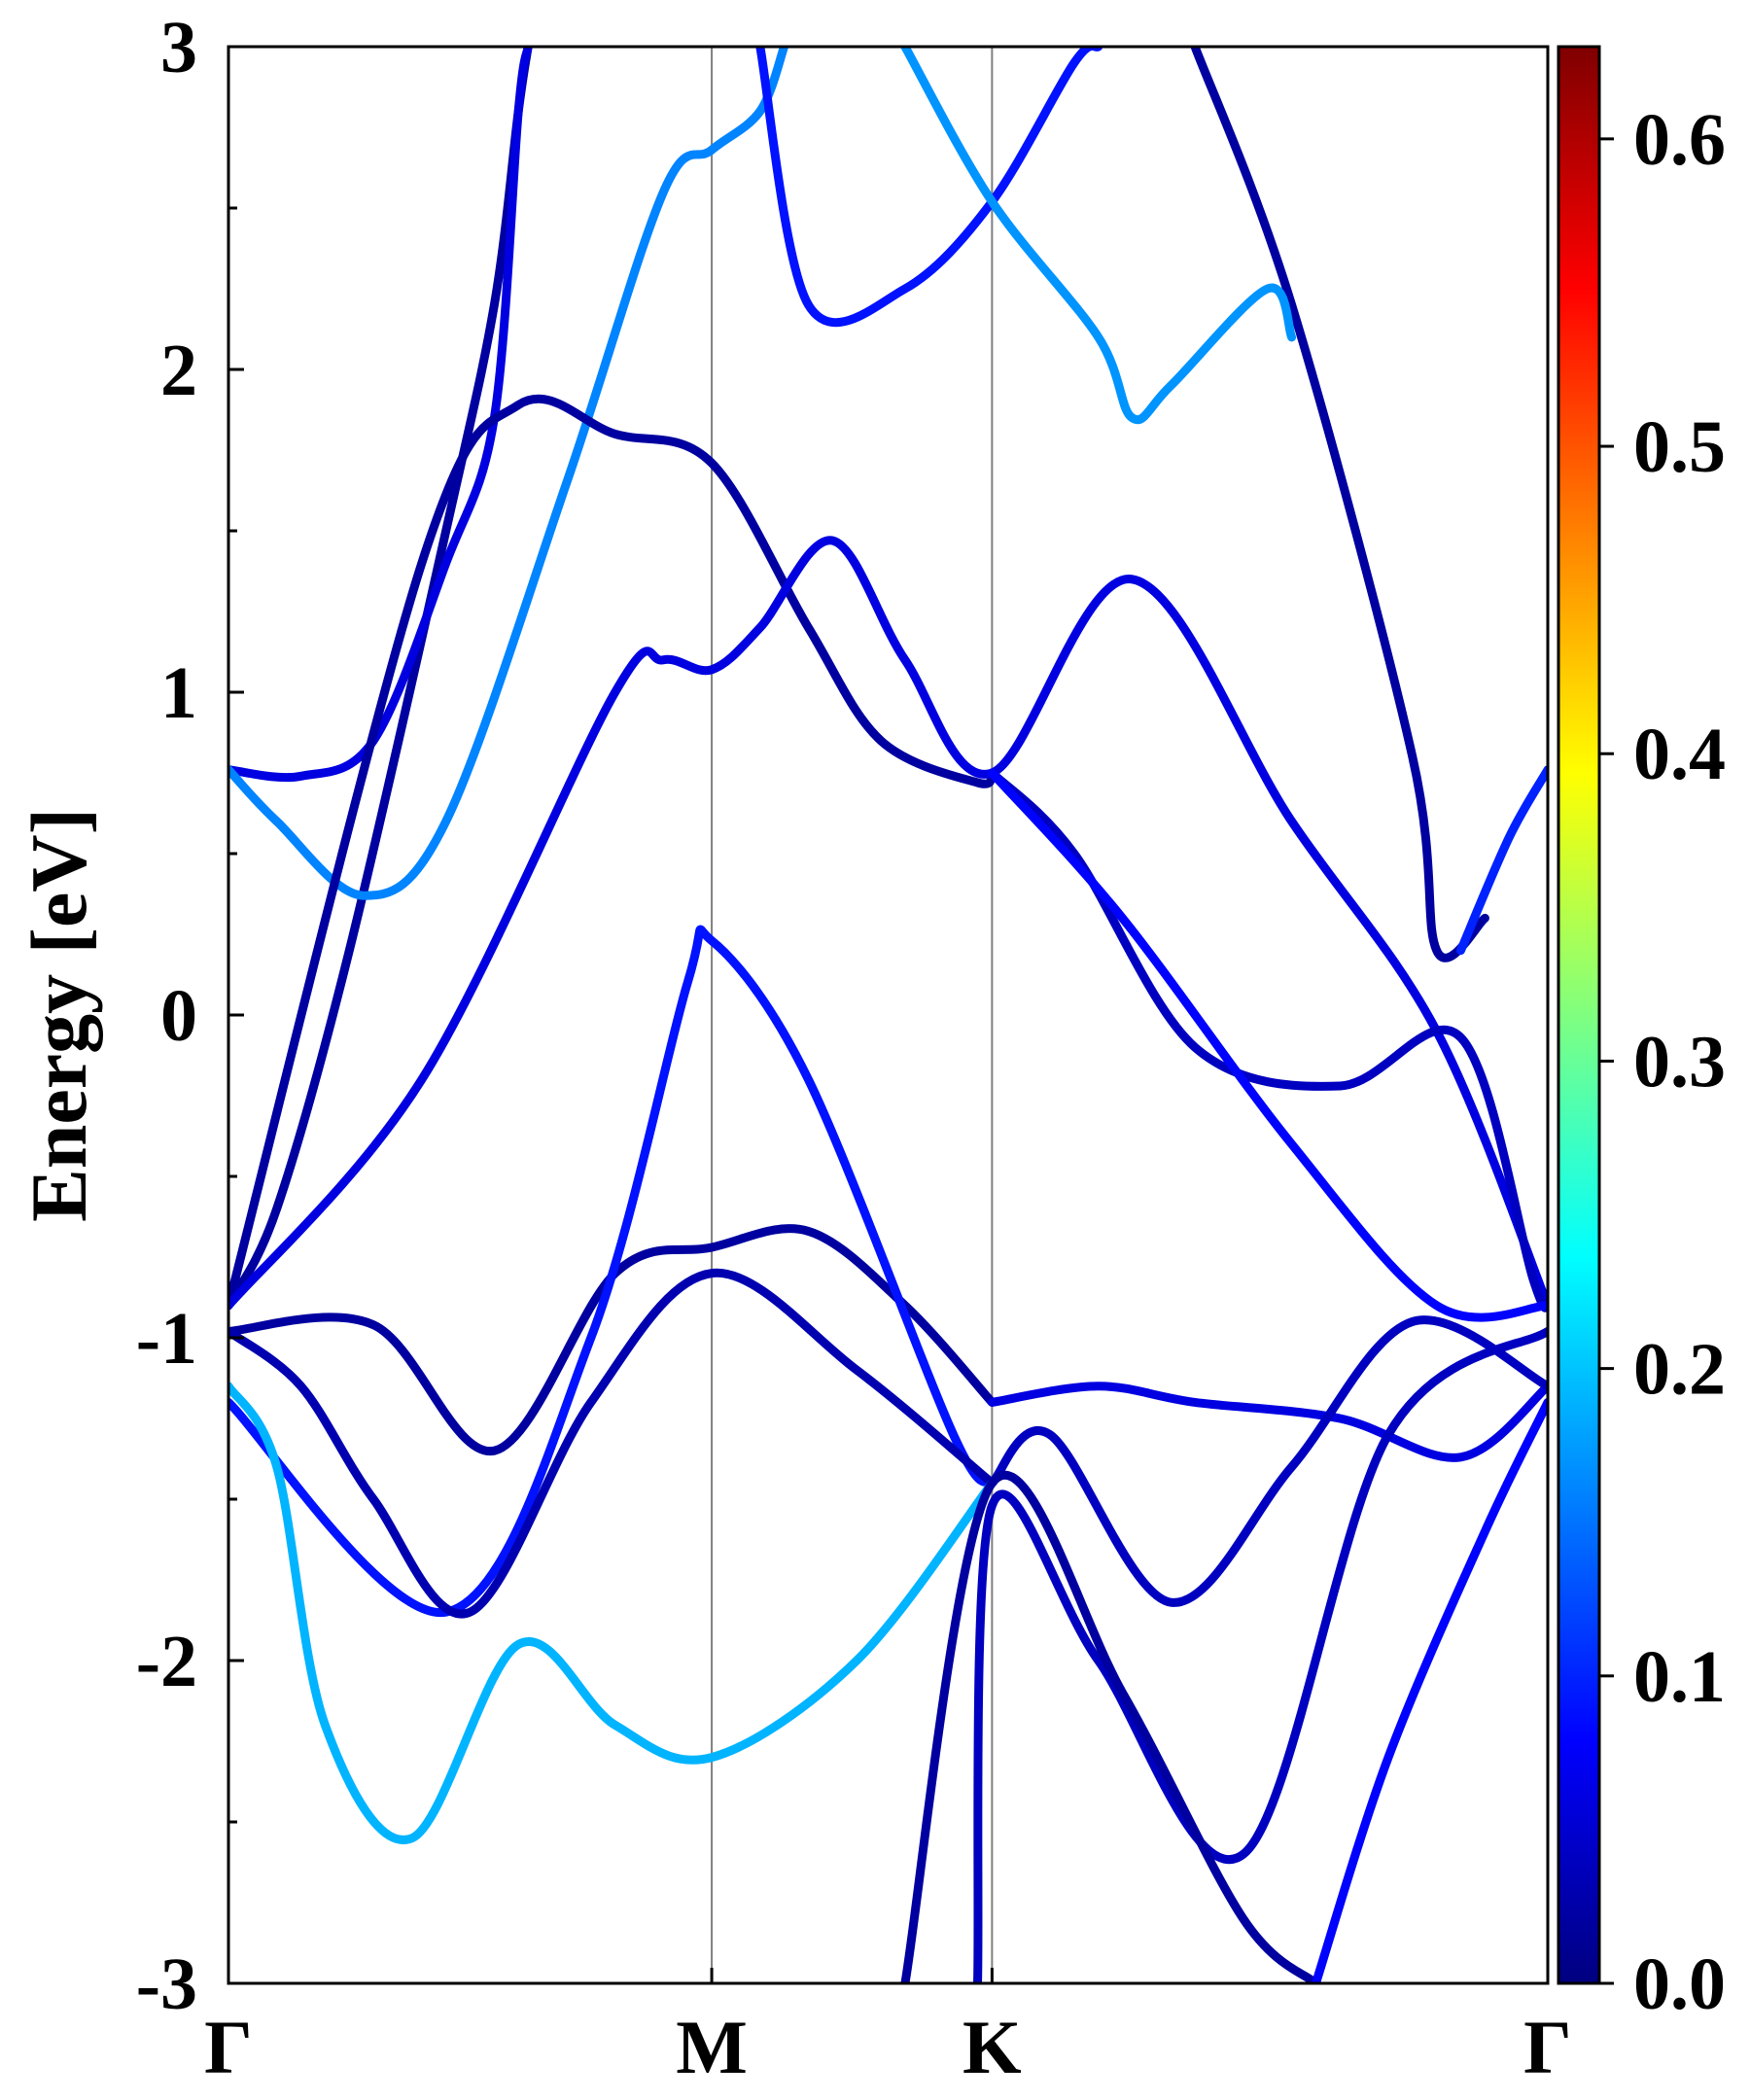  What do you see at coordinates (1679, 1984) in the screenshot?
I see `colorbar-tick-label: 0.0` at bounding box center [1679, 1984].